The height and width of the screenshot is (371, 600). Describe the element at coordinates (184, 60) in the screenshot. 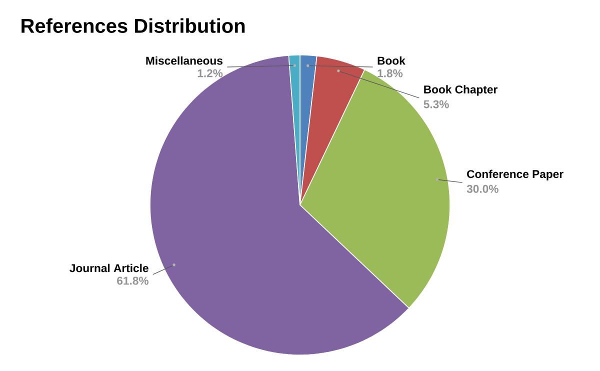

I see `slice-label: Miscellaneous` at that location.